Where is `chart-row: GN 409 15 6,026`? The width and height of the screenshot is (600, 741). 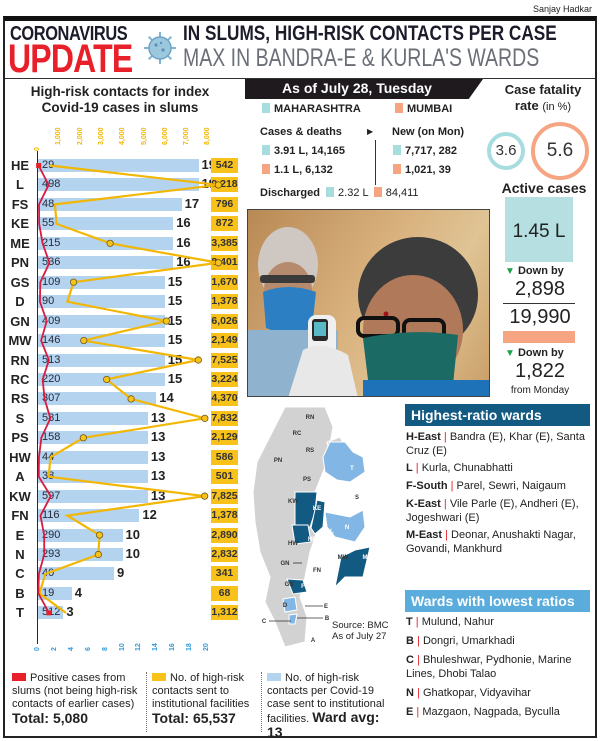
chart-row: GN 409 15 6,026 is located at coordinates (120, 321).